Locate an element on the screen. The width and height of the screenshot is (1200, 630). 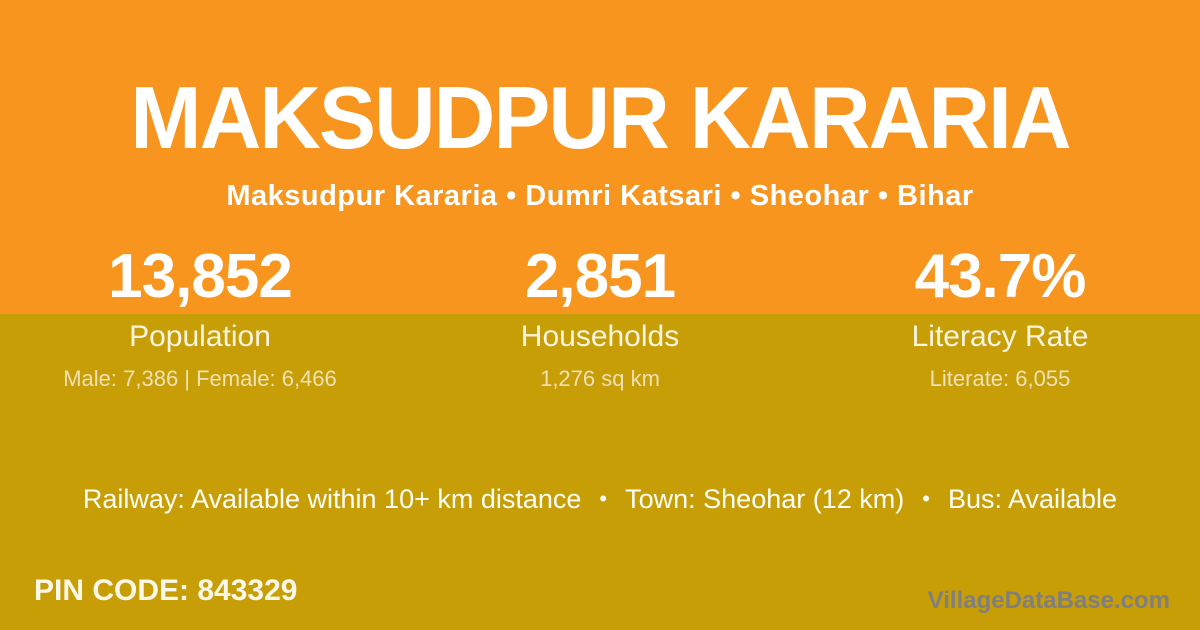
pin-code: PIN CODE: 843329 is located at coordinates (166, 590).